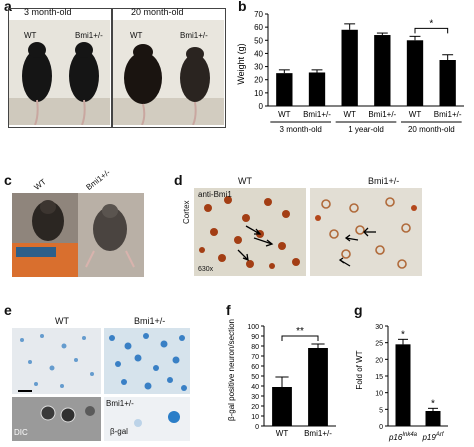  I want to click on chart-g-ytick-label: 20, so click(379, 360).